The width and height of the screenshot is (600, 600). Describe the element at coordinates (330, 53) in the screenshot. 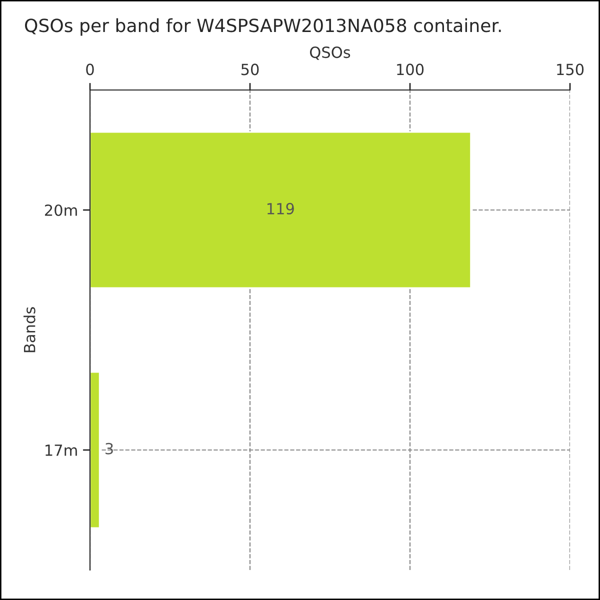

I see `x-axis-title: QSOs` at that location.